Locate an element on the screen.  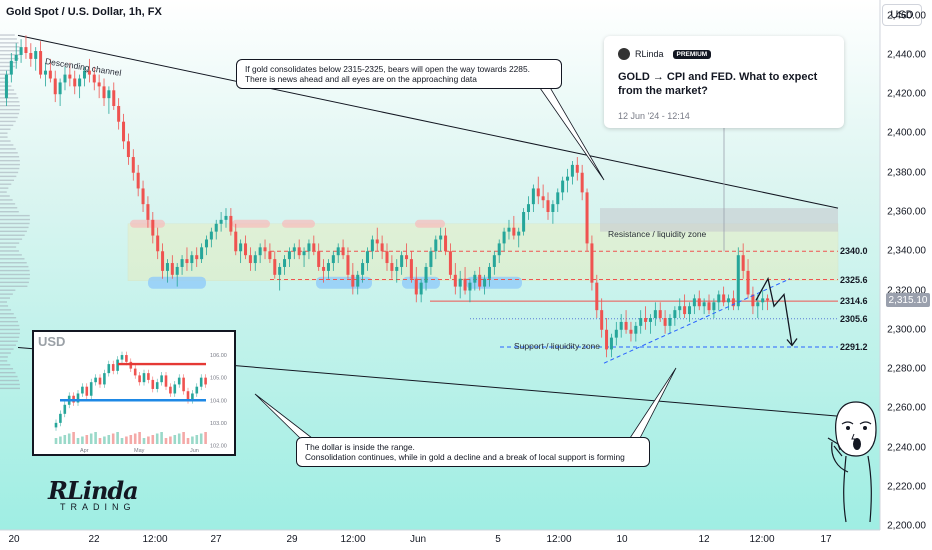
price-tick-label: 2,380.00 is located at coordinates (906, 173).